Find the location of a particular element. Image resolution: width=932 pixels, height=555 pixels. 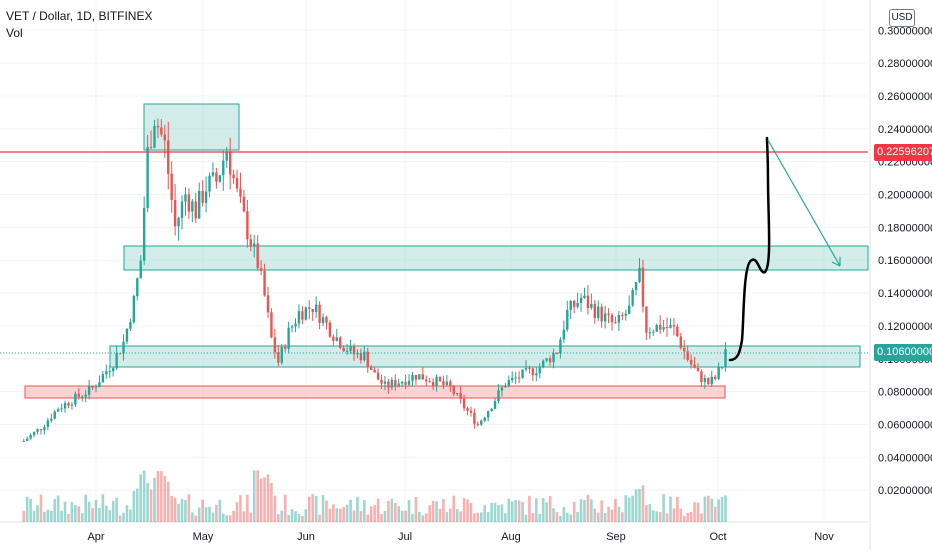

y-tick-label: 0.30000000 is located at coordinates (905, 31).